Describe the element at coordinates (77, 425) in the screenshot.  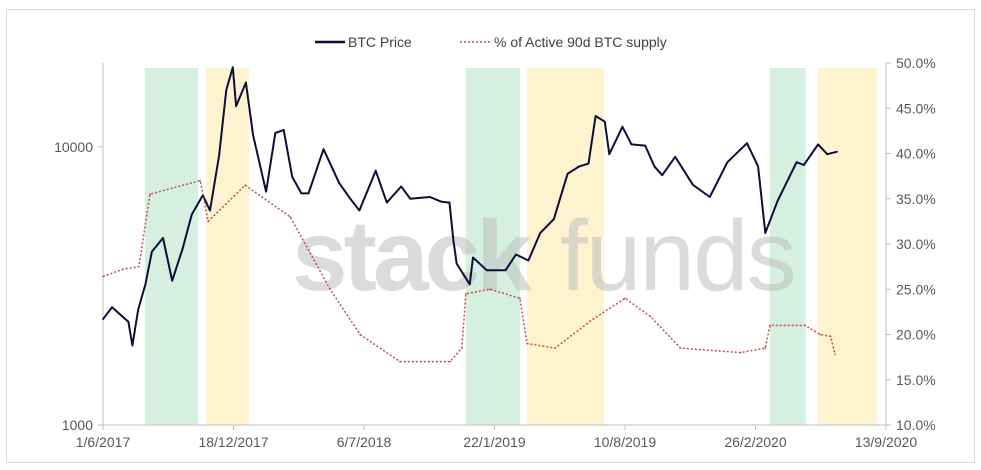
I see `y-left-tick-label: 1000` at that location.